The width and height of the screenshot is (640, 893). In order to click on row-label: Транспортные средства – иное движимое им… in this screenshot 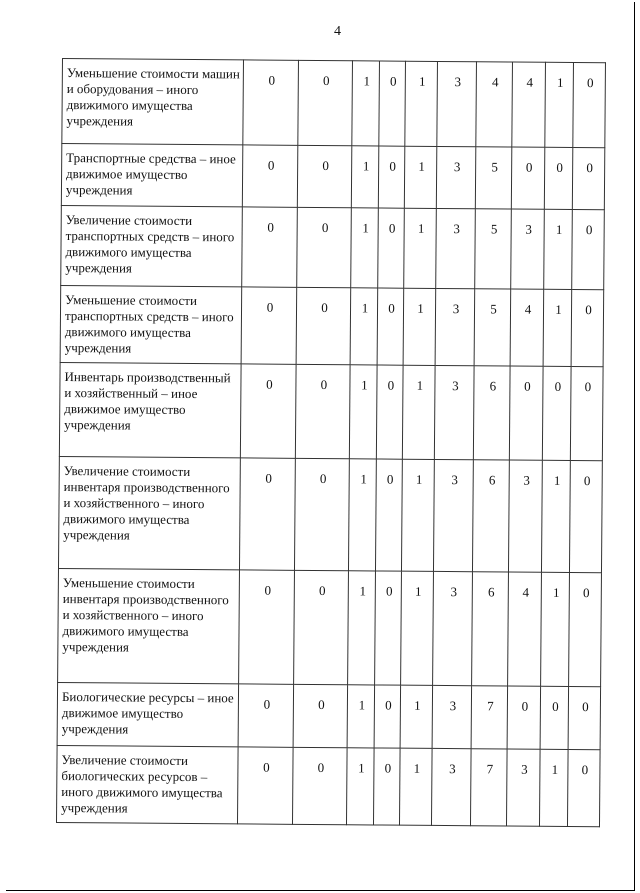, I will do `click(152, 175)`.